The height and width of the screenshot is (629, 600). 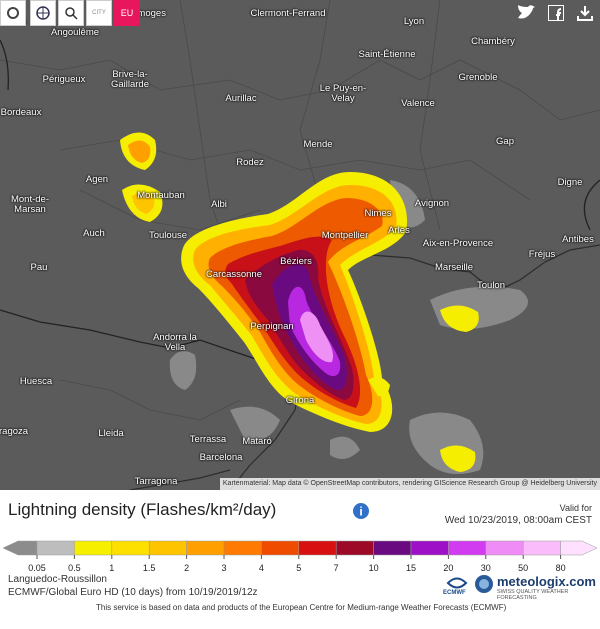 What do you see at coordinates (523, 568) in the screenshot?
I see `scale-label: 50` at bounding box center [523, 568].